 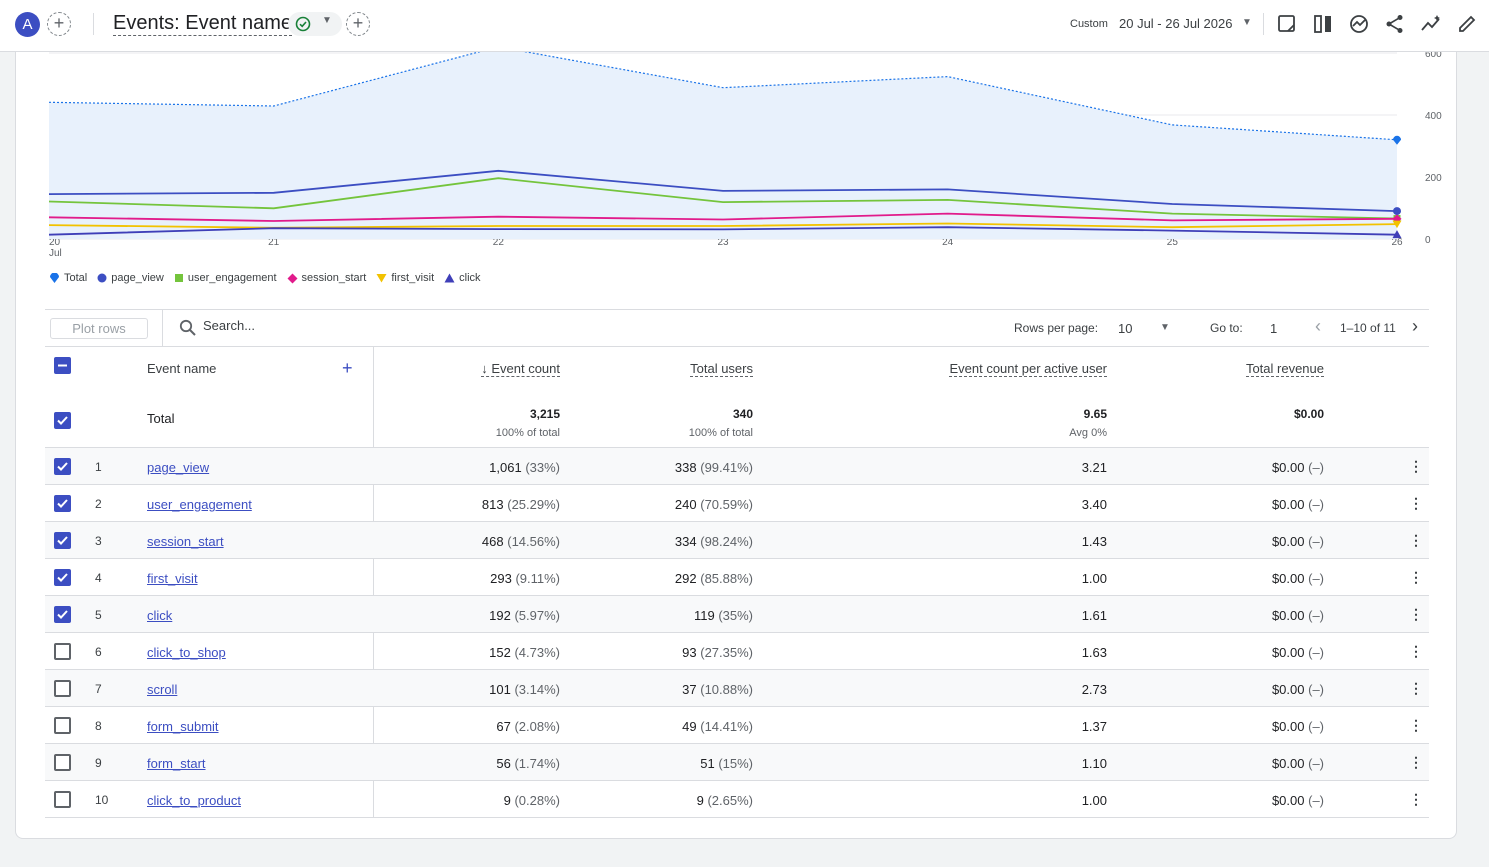 I want to click on edit-comparisons-icon, so click(x=1287, y=24).